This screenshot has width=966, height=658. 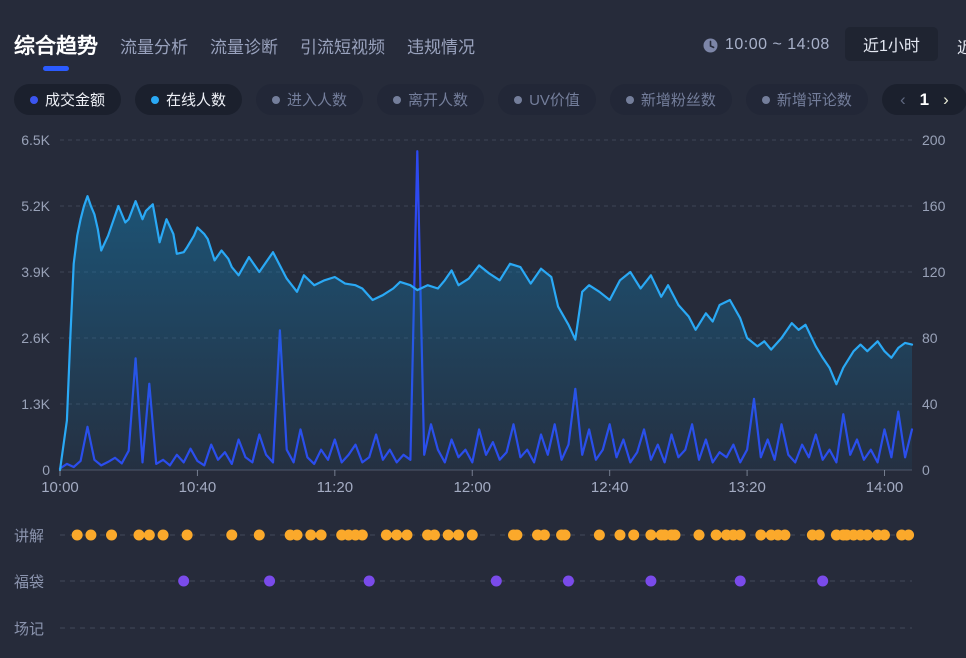 What do you see at coordinates (189, 99) in the screenshot?
I see `metric-pill: 在线人数` at bounding box center [189, 99].